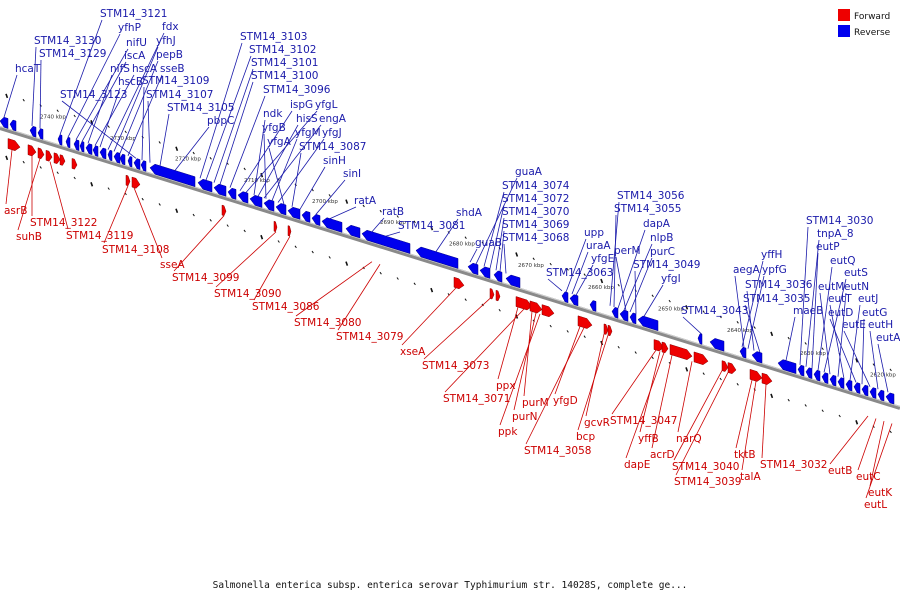 This screenshot has width=900, height=600. Describe the element at coordinates (776, 299) in the screenshot. I see `reverse-gene-label: STM14_3035` at that location.